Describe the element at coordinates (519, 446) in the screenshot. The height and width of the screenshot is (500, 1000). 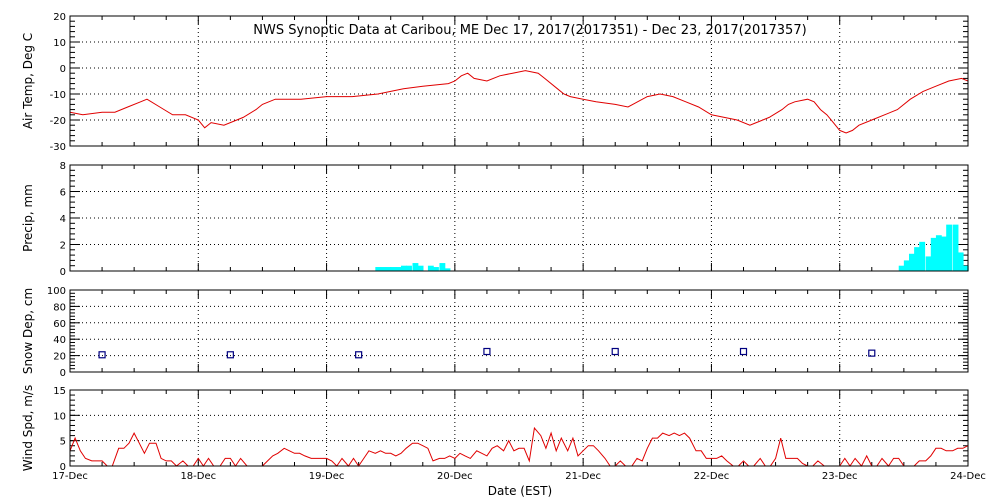
I see `wind-speed-line` at that location.